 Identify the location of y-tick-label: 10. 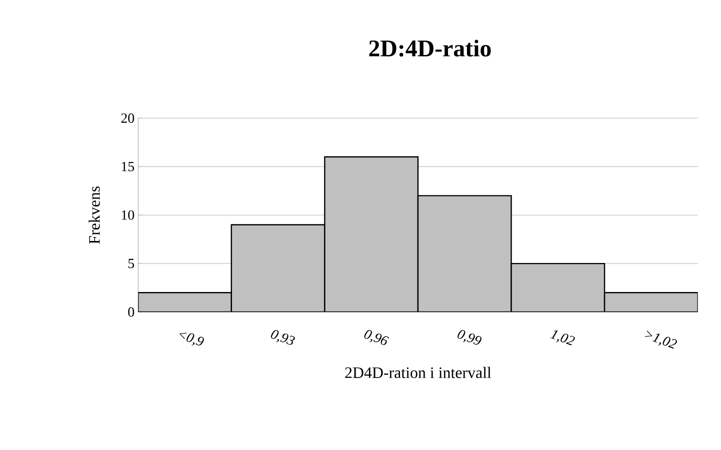
(128, 215).